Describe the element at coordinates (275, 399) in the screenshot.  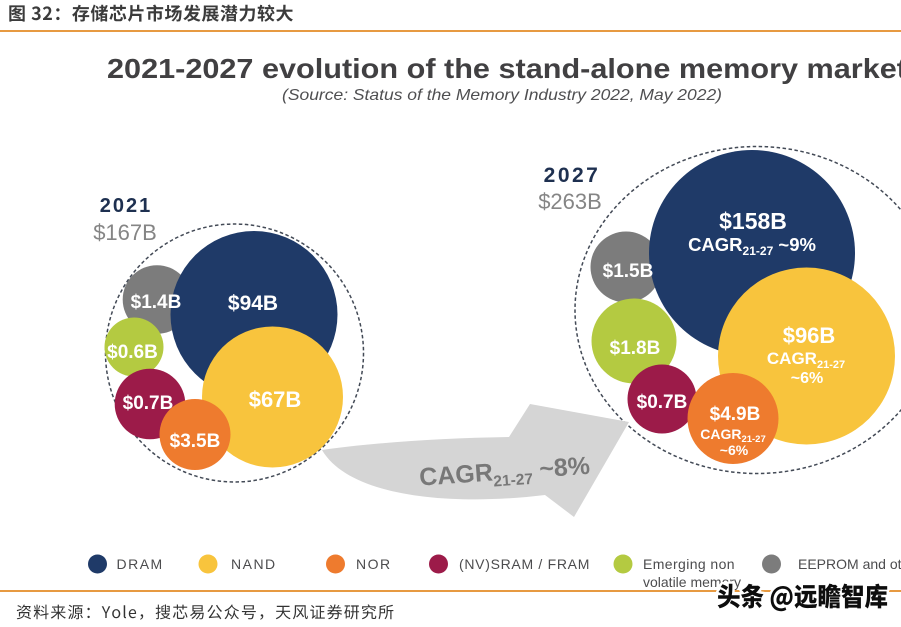
I see `svg-text: $67B` at that location.